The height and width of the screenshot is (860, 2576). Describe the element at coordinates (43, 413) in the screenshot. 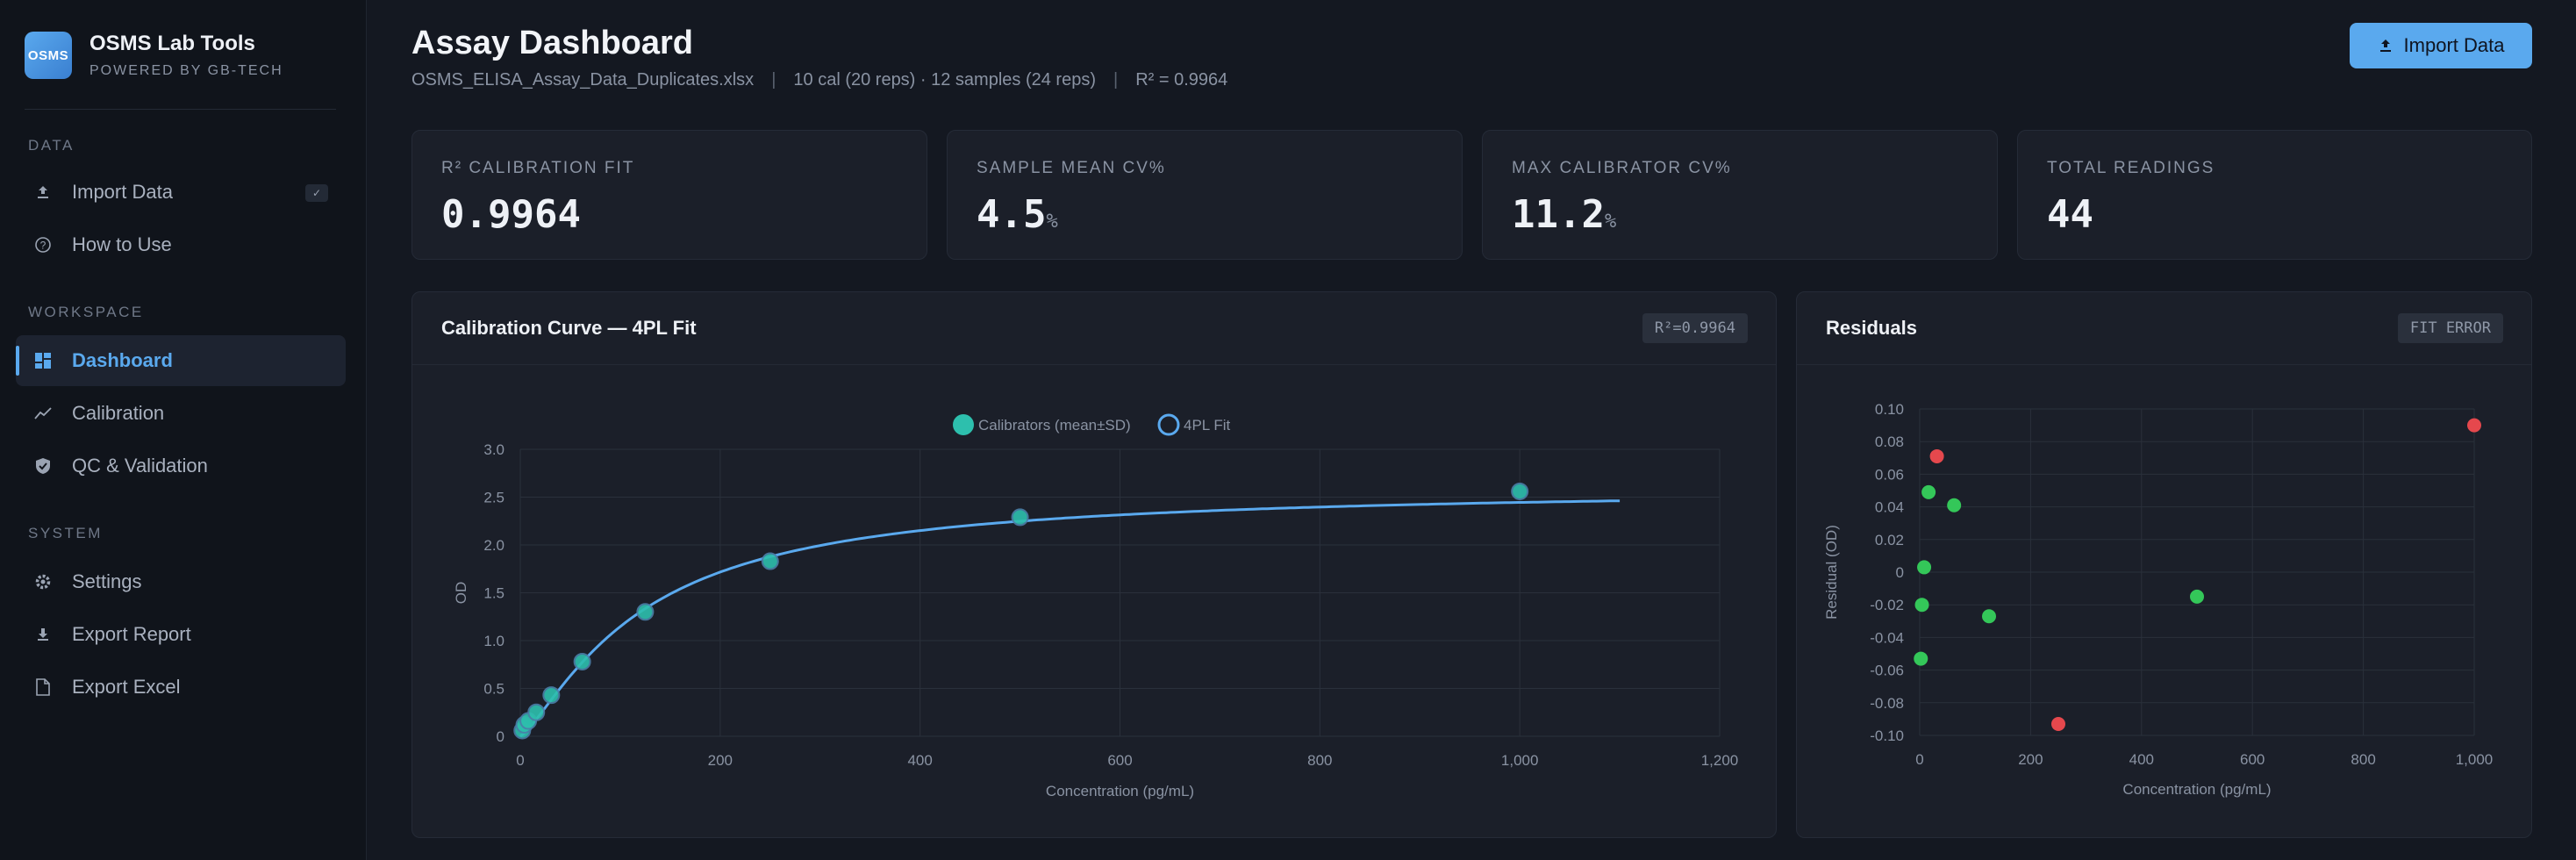

I see `trend-line-icon` at that location.